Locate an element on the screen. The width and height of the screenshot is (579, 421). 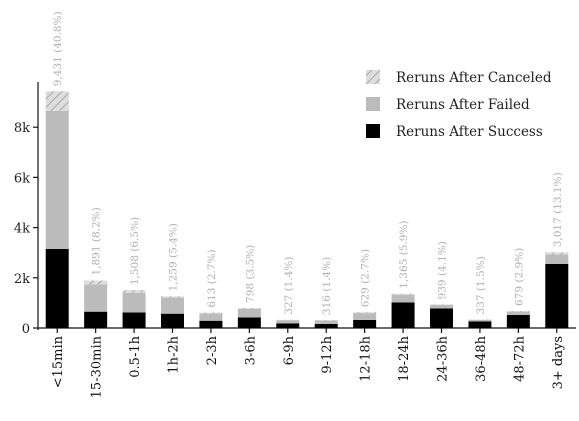
y-tick-label: 4k is located at coordinates (22, 229).